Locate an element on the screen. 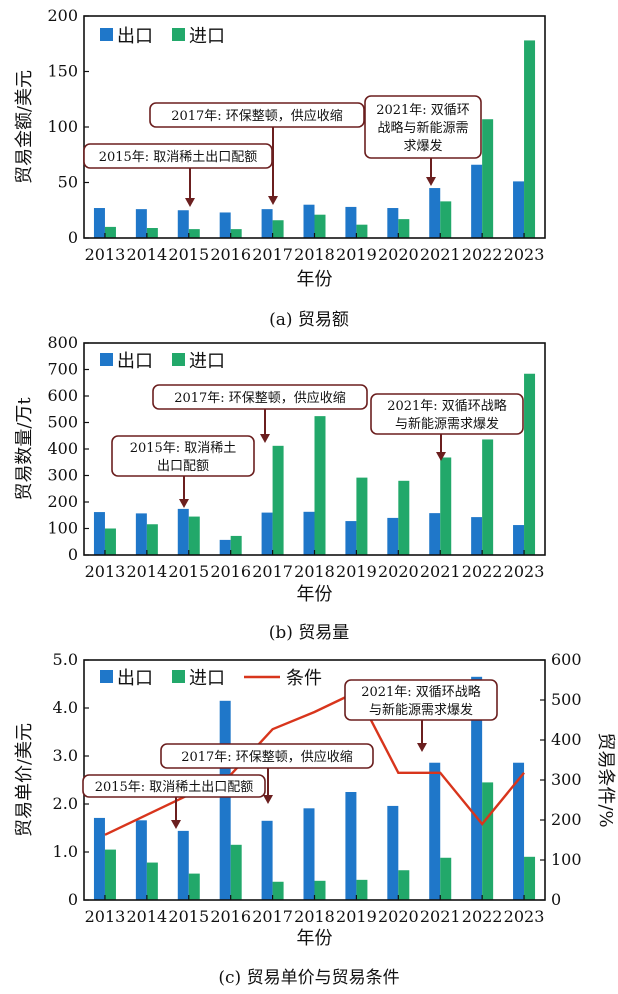  annotation-text: 2015年: 取消稀土出口配额 is located at coordinates (174, 787).